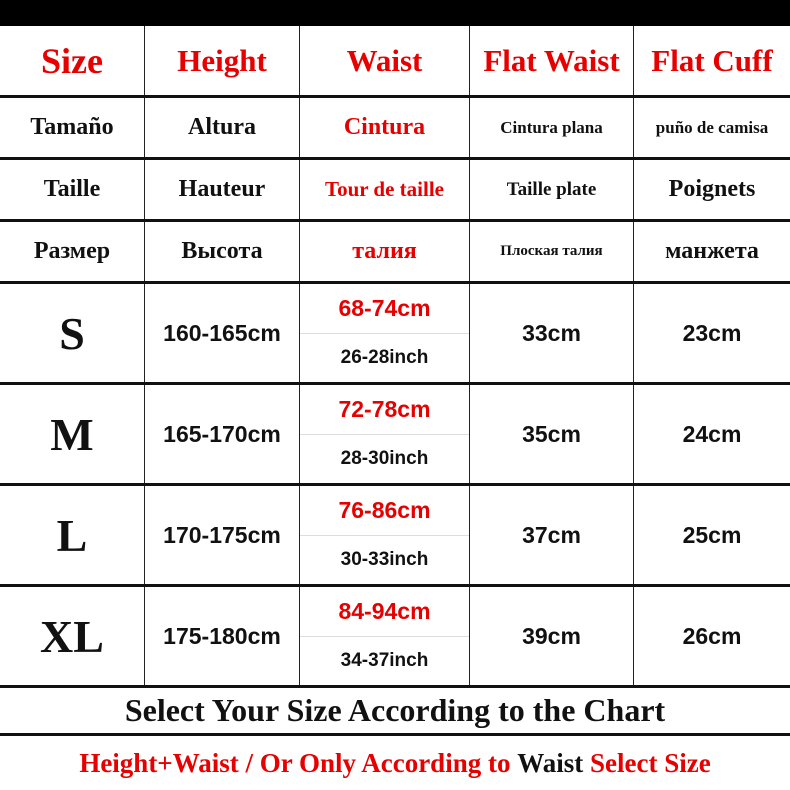  Describe the element at coordinates (712, 635) in the screenshot. I see `flat-cuff-value: 26cm` at that location.